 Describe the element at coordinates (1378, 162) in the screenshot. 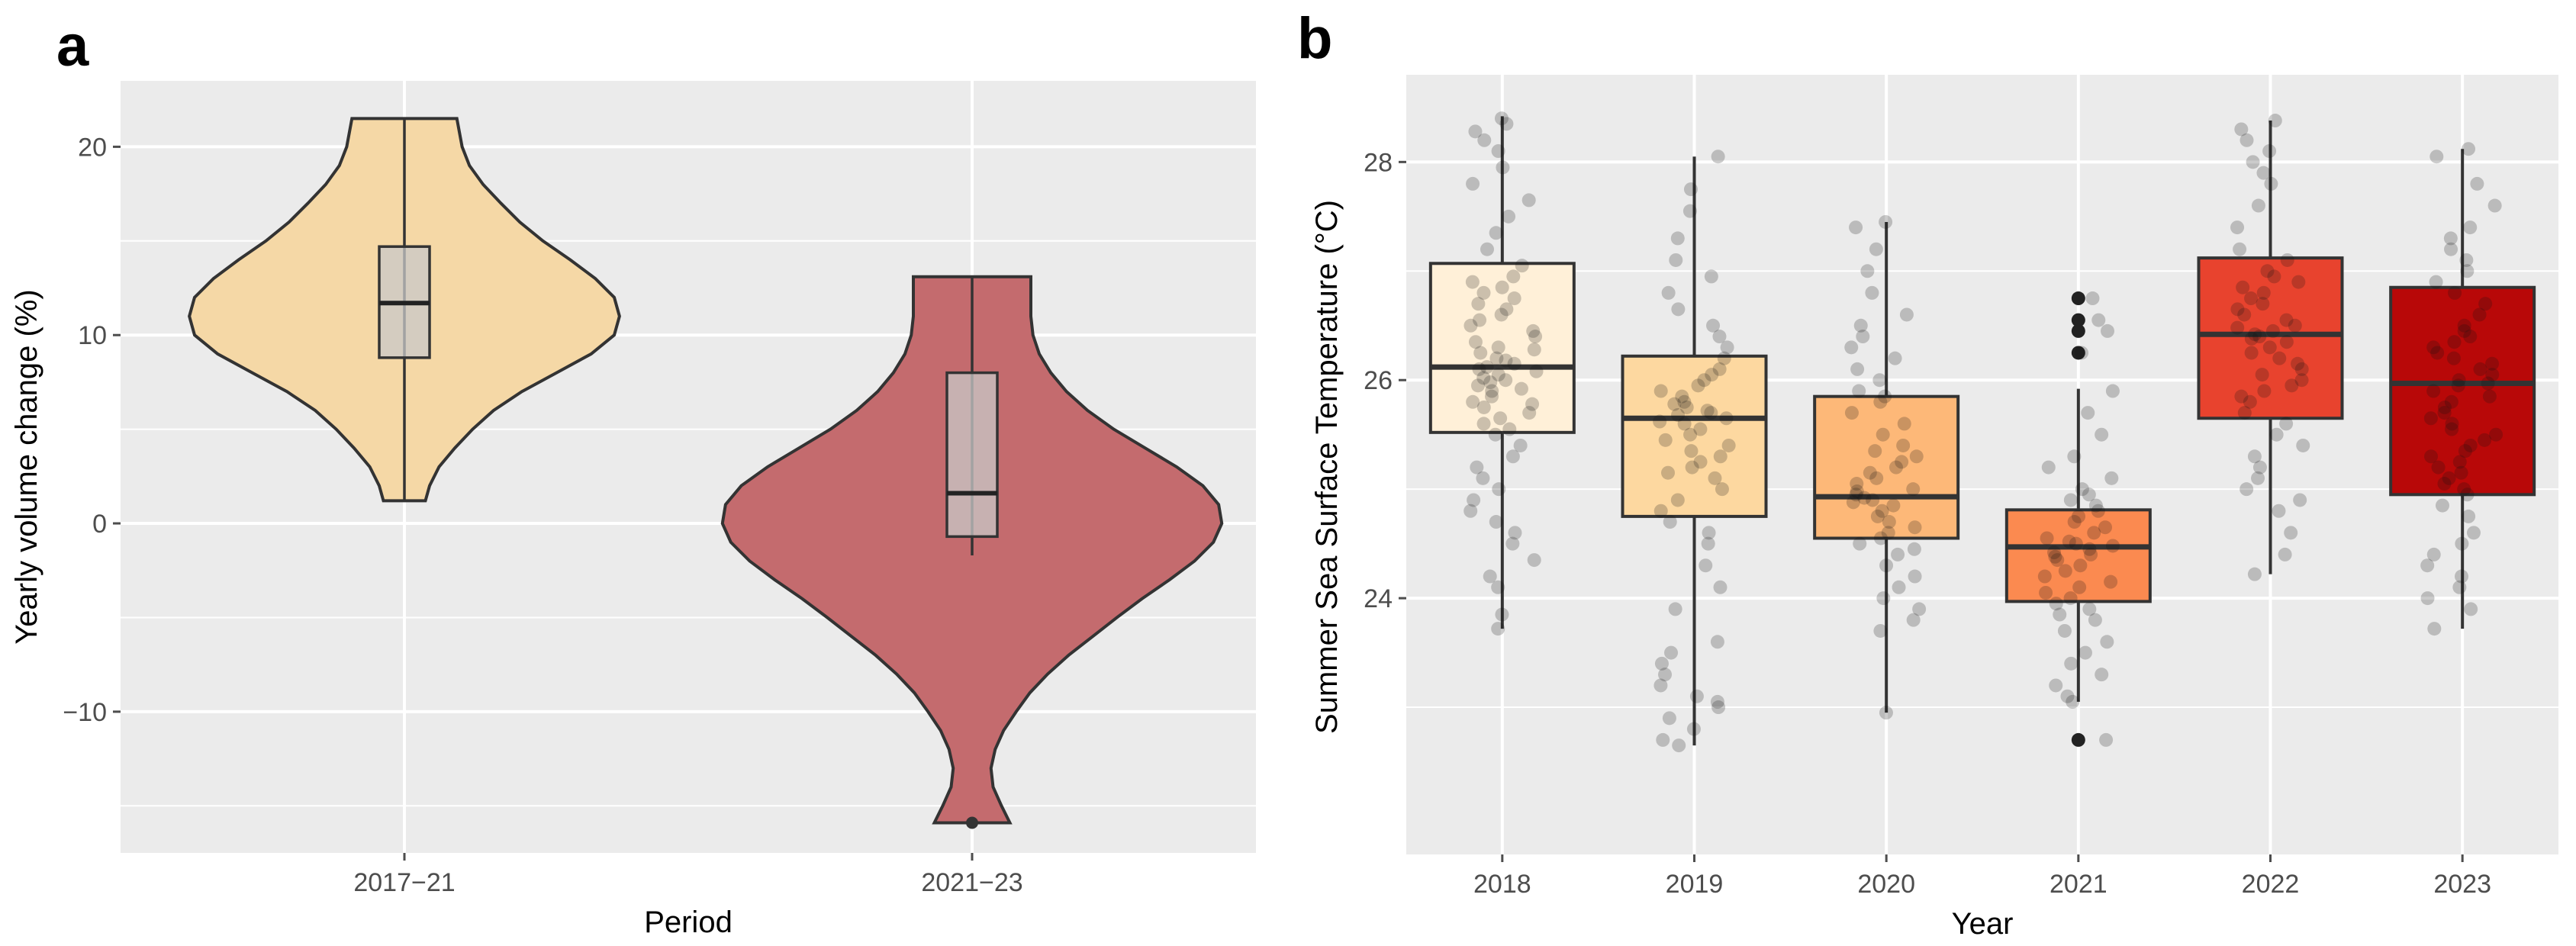

I see `y-tick-label: 28` at that location.